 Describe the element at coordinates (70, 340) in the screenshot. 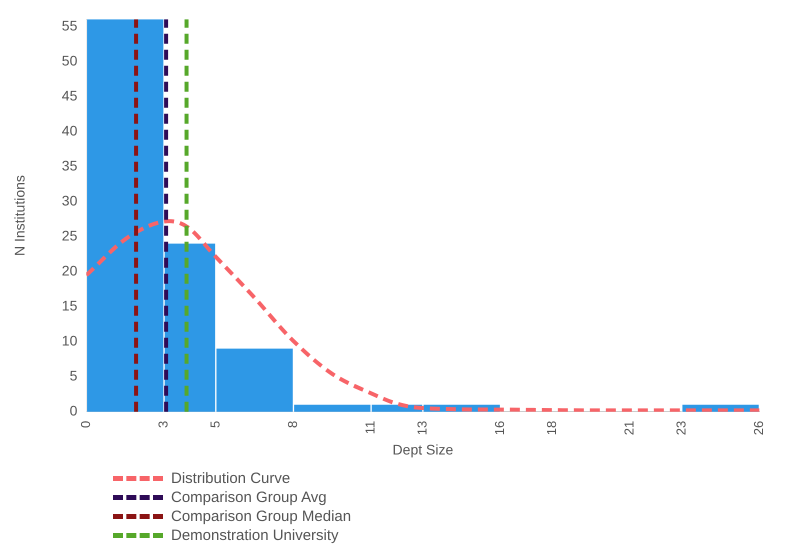

I see `y-tick-label: 10` at that location.